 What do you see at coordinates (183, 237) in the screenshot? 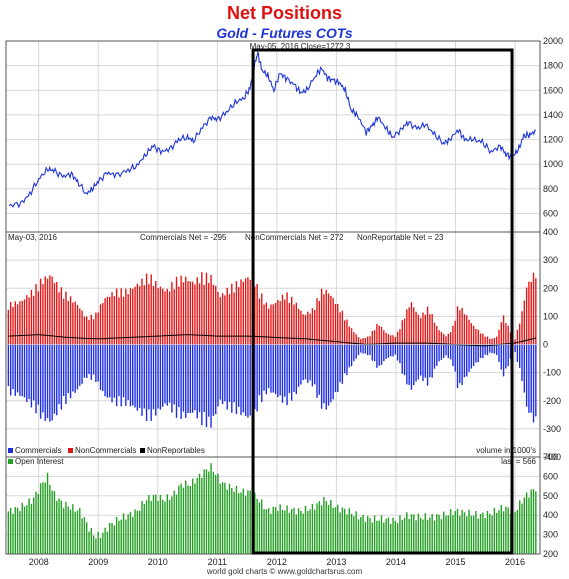
I see `commercials-net-label: Commercials Net = -295` at bounding box center [183, 237].